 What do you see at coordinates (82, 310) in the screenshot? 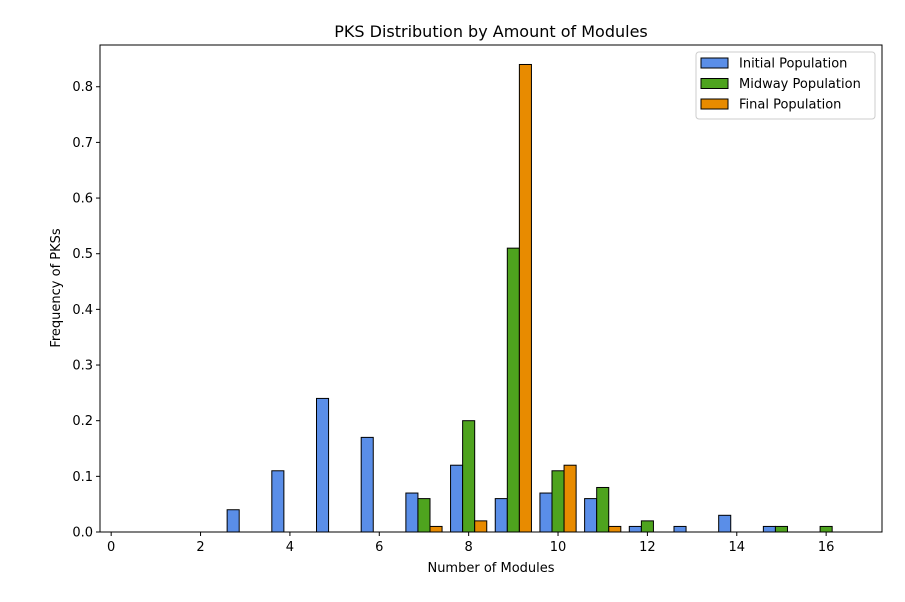
I see `y-tick-label-0.4: 0.4` at bounding box center [82, 310].